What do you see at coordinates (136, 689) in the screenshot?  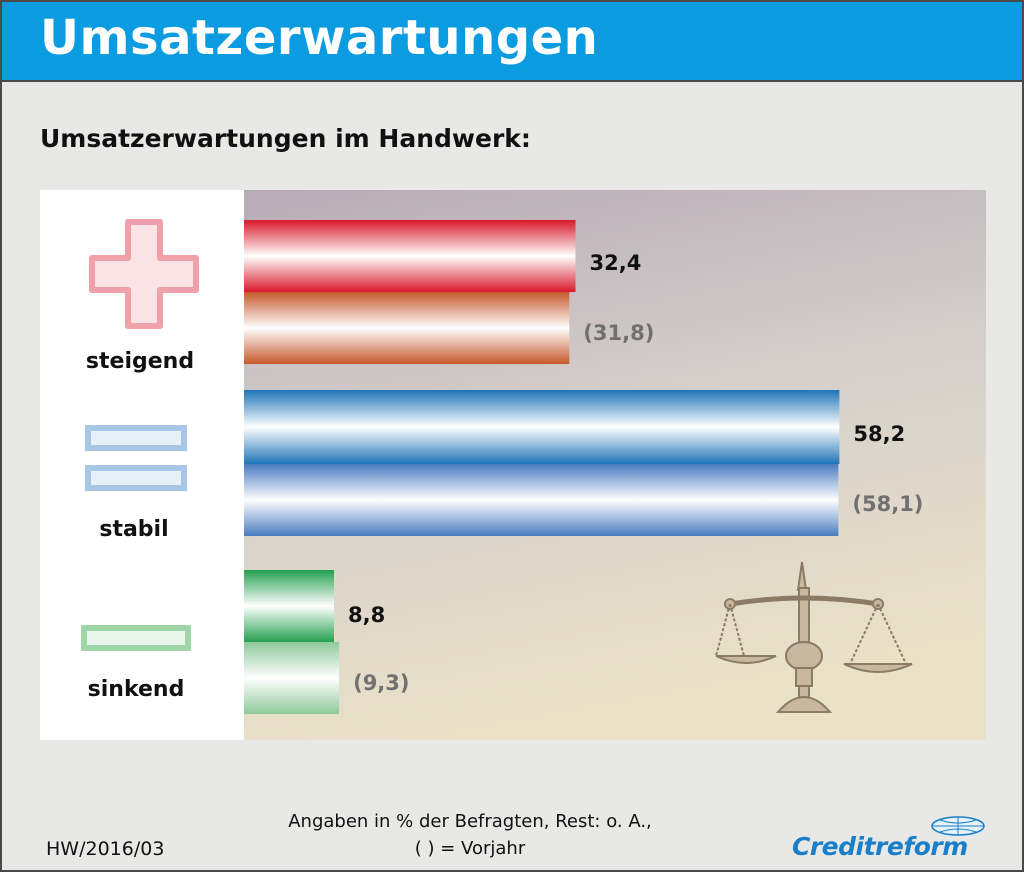 I see `category-label-sinkend: sinkend` at bounding box center [136, 689].